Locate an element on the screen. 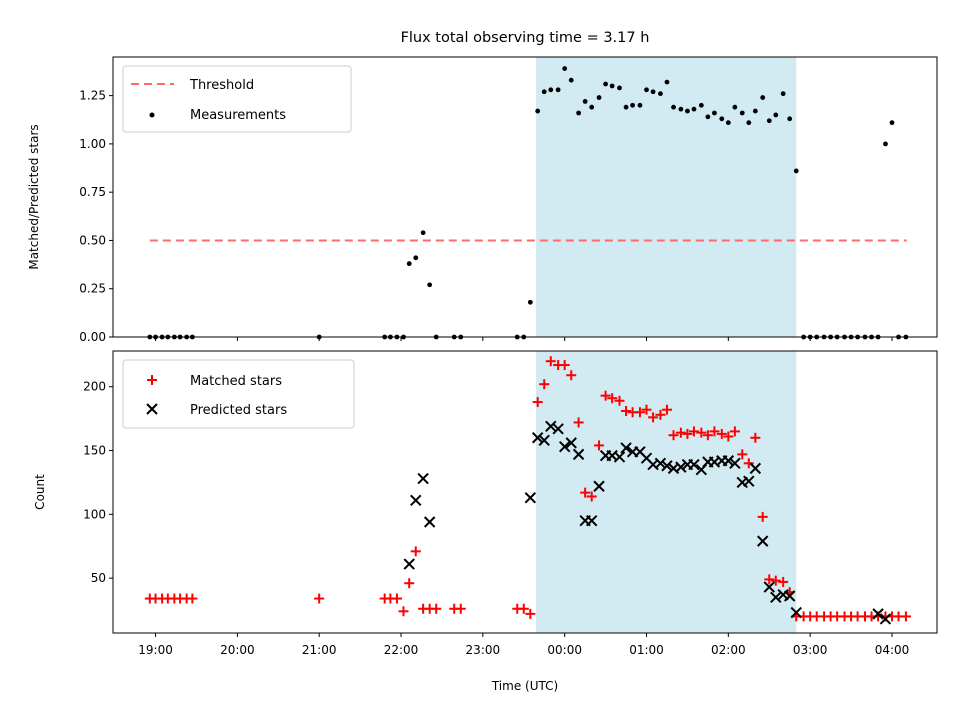  bottom-x-tick-label: 04:00 is located at coordinates (892, 650).